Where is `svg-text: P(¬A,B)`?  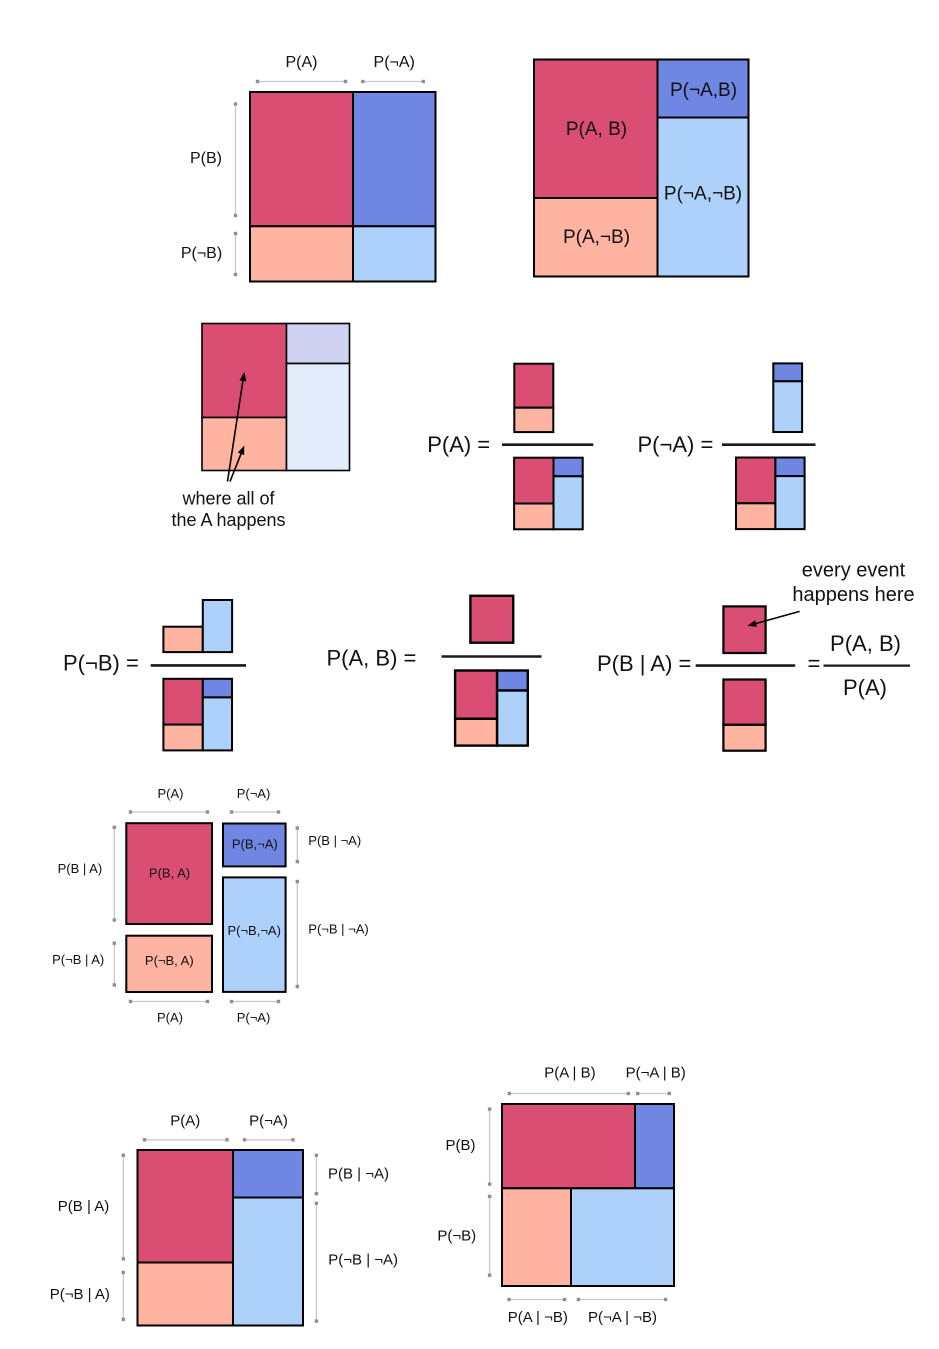 svg-text: P(¬A,B) is located at coordinates (703, 90).